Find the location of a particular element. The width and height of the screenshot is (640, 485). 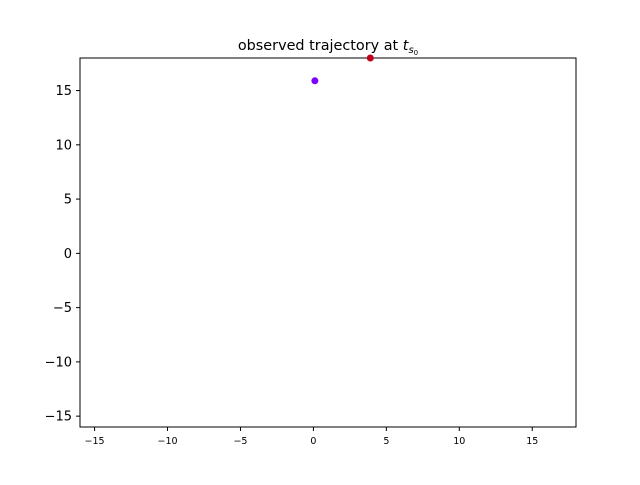

y-axis: −15 −10 −5 0 5 10 15 is located at coordinates (62, 254).